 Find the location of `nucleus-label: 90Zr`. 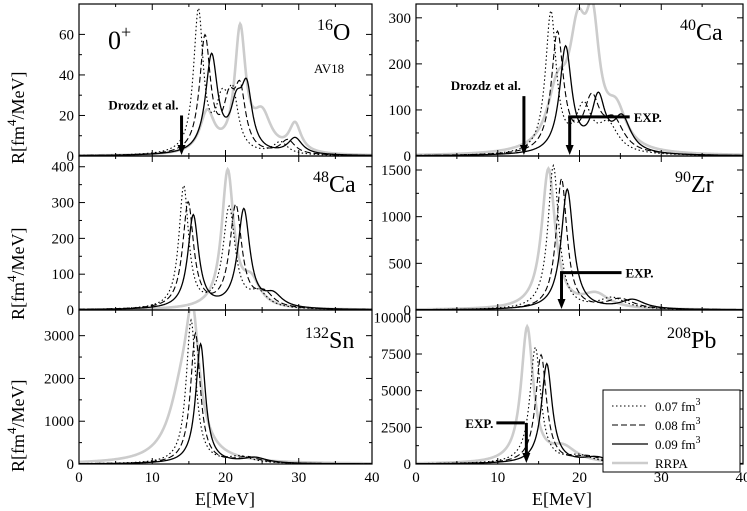

nucleus-label: 90Zr is located at coordinates (694, 183).